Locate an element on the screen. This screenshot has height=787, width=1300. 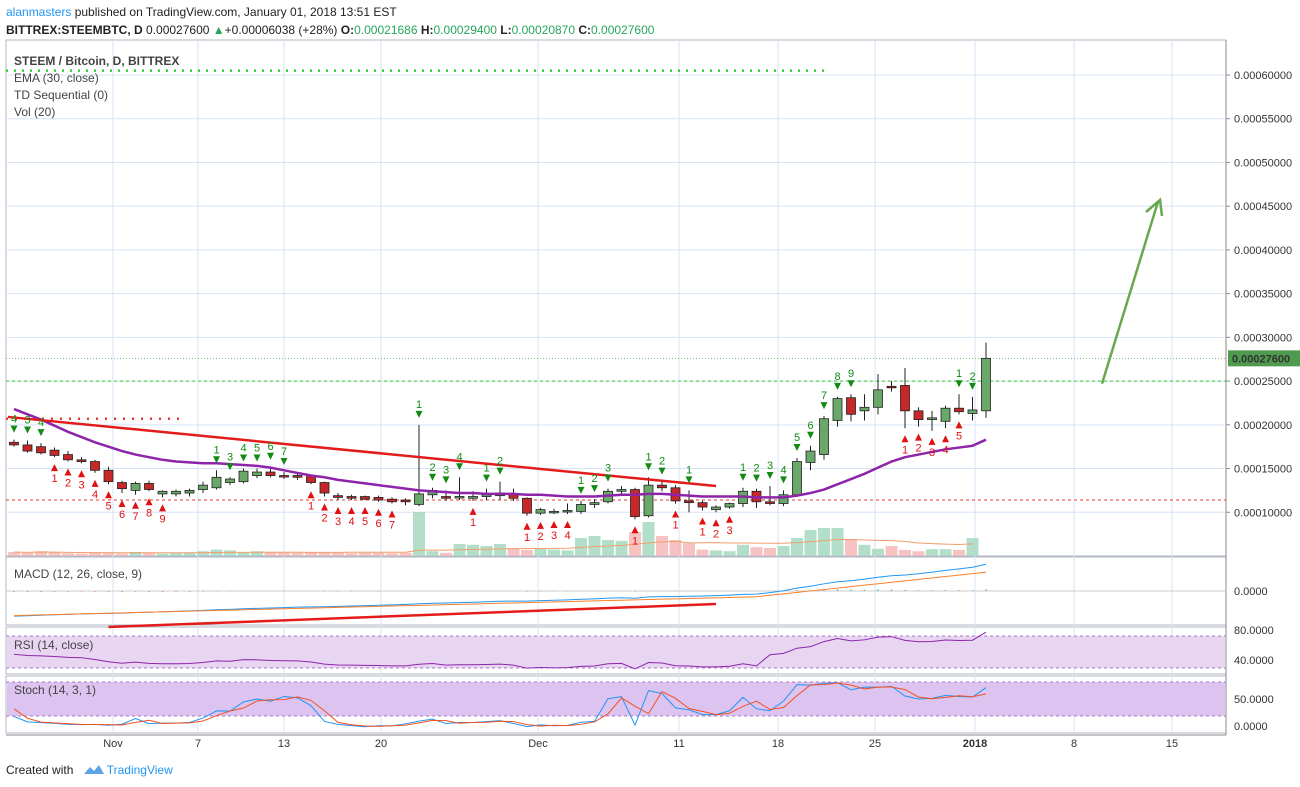
td-buy-count: 9 is located at coordinates (162, 519).